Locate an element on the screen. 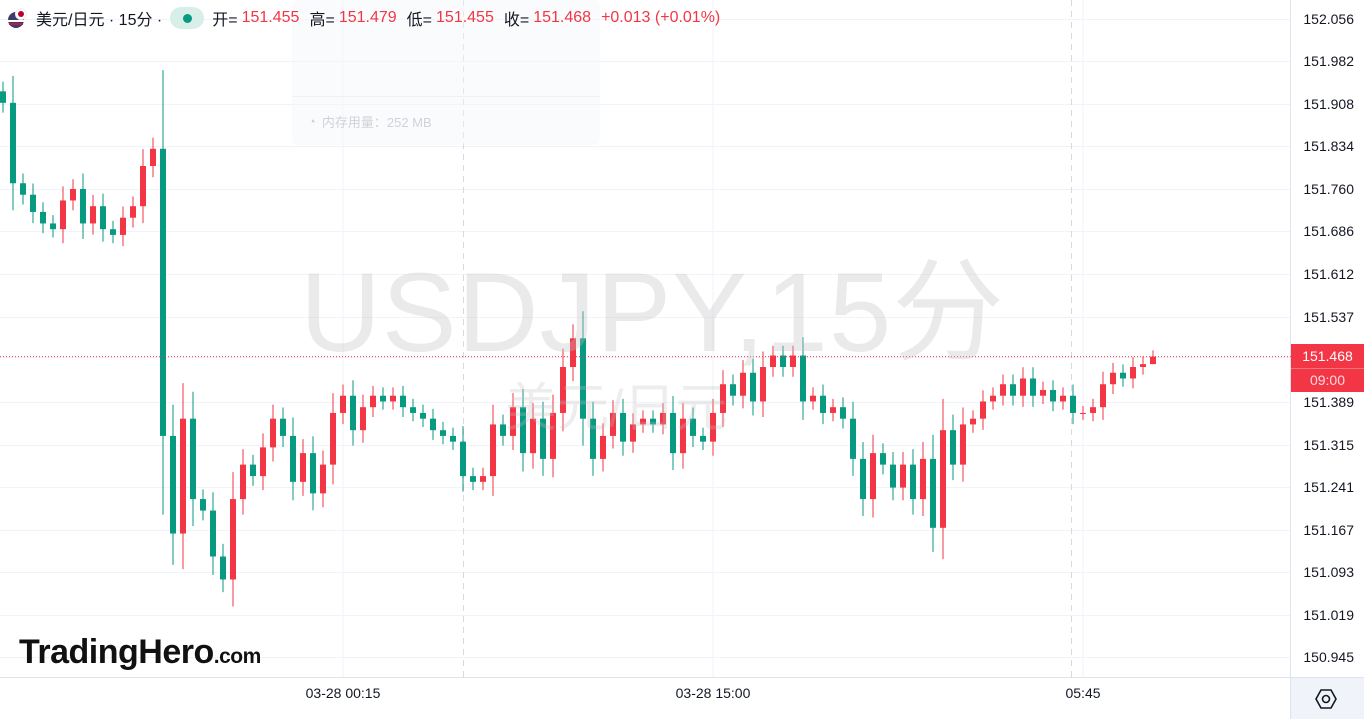  symbol-title: 美元/日元 · 15分 · is located at coordinates (99, 20).